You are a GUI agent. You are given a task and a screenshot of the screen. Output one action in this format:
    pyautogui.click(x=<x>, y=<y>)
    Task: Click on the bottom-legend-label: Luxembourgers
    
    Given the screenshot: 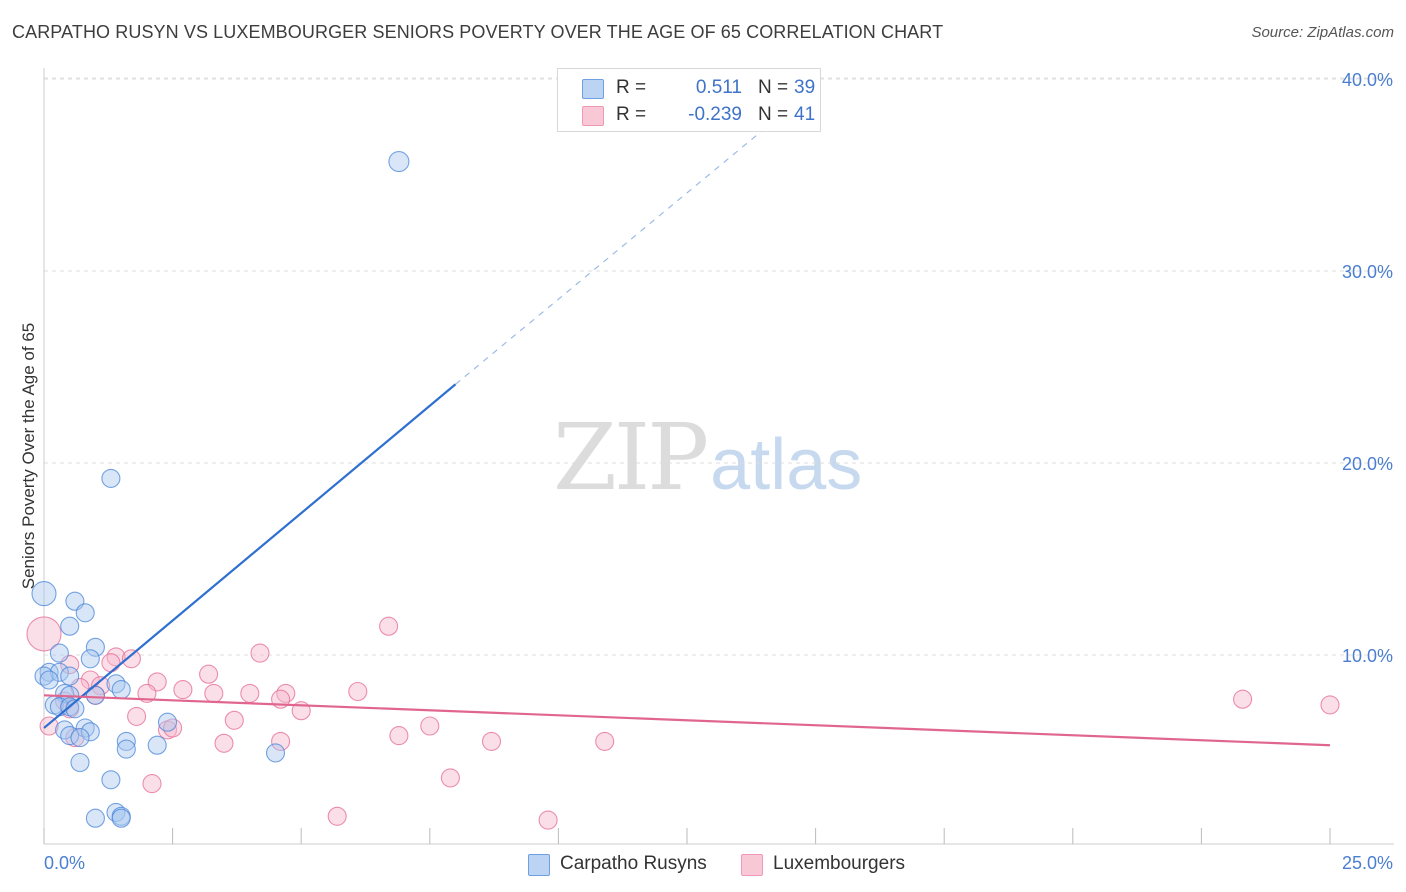 What is the action you would take?
    pyautogui.click(x=839, y=863)
    